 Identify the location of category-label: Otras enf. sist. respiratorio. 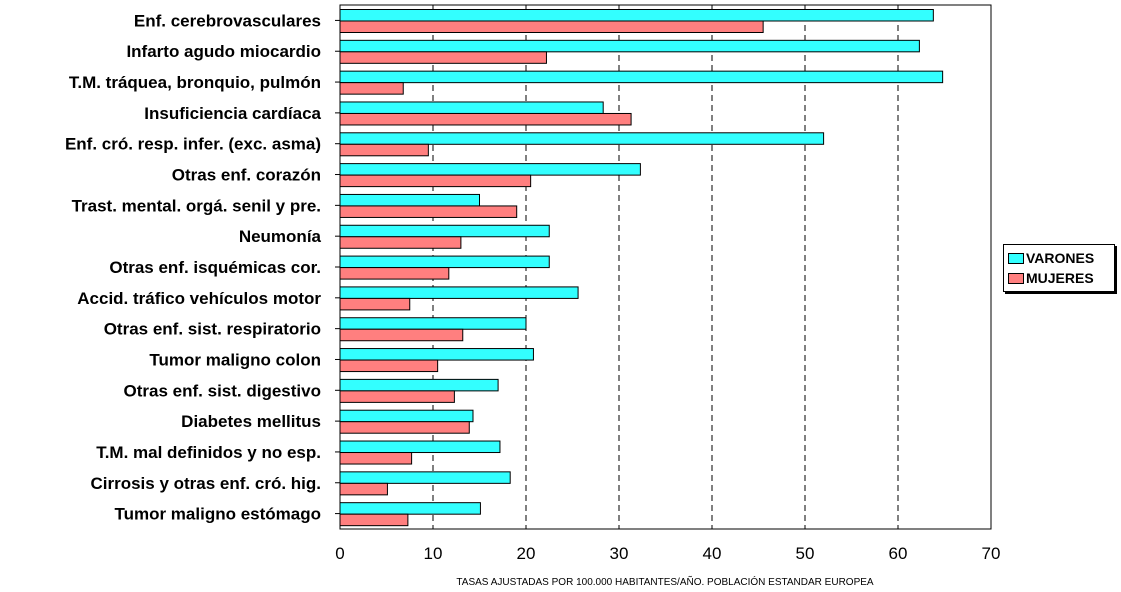
(212, 329).